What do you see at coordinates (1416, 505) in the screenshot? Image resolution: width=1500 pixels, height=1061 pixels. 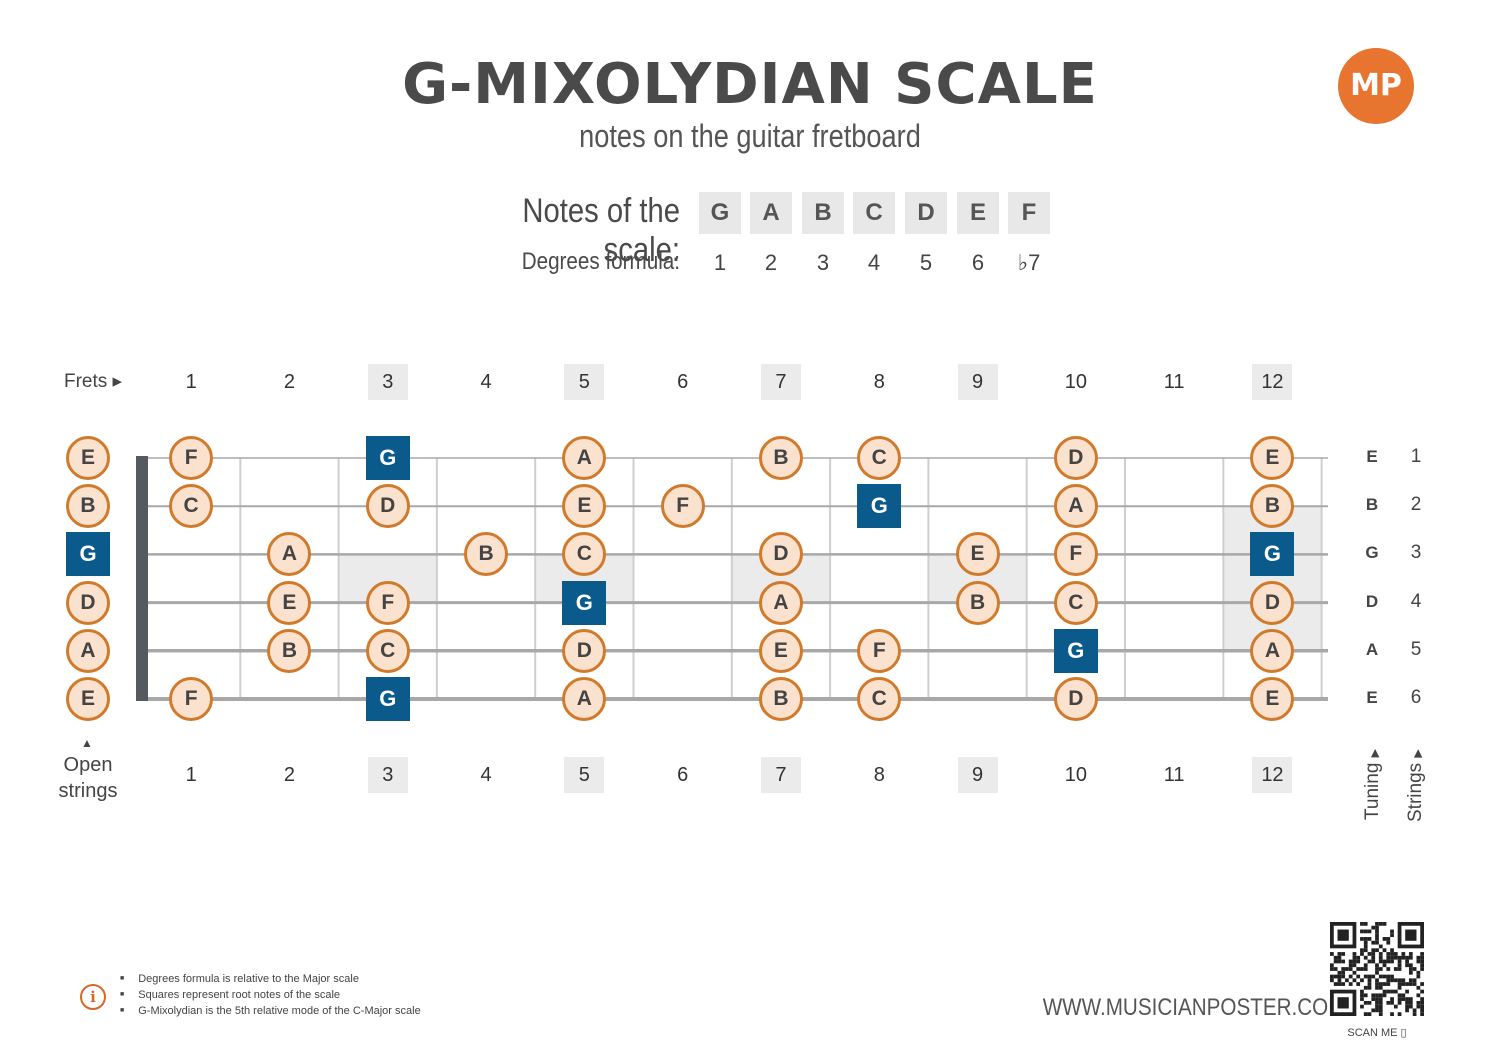 I see `string-number: 2` at bounding box center [1416, 505].